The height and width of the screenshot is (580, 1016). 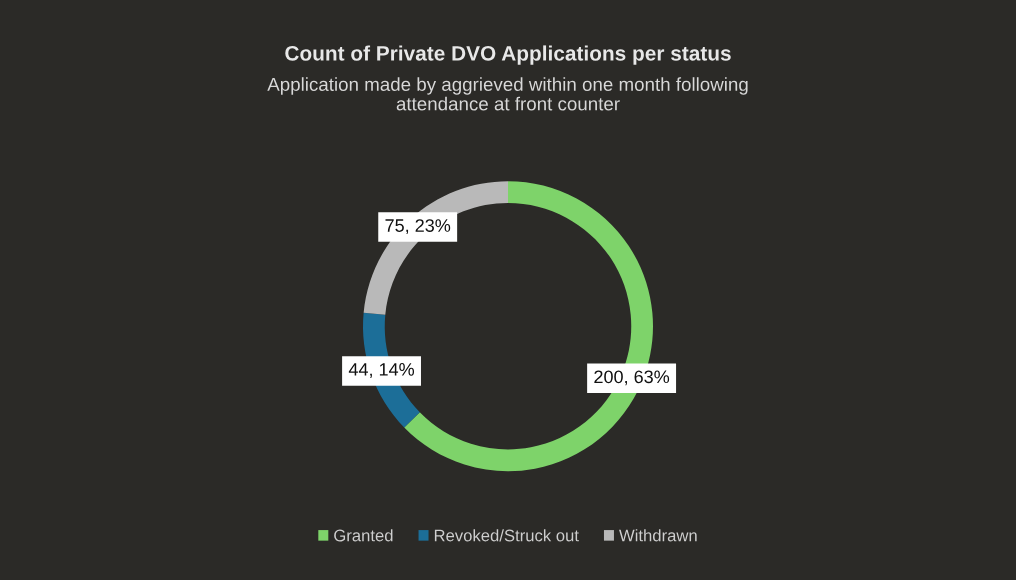 What do you see at coordinates (508, 55) in the screenshot?
I see `chart-title: Count of Private DVO Applications per status` at bounding box center [508, 55].